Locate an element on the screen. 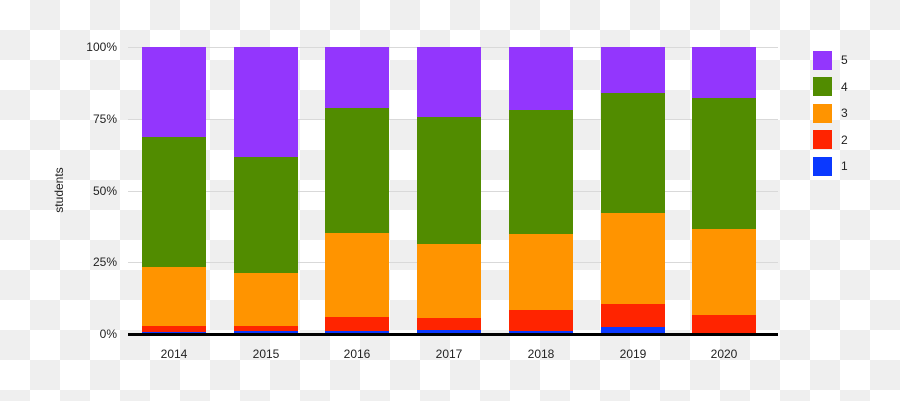 The height and width of the screenshot is (401, 900). bar-2015 is located at coordinates (266, 190).